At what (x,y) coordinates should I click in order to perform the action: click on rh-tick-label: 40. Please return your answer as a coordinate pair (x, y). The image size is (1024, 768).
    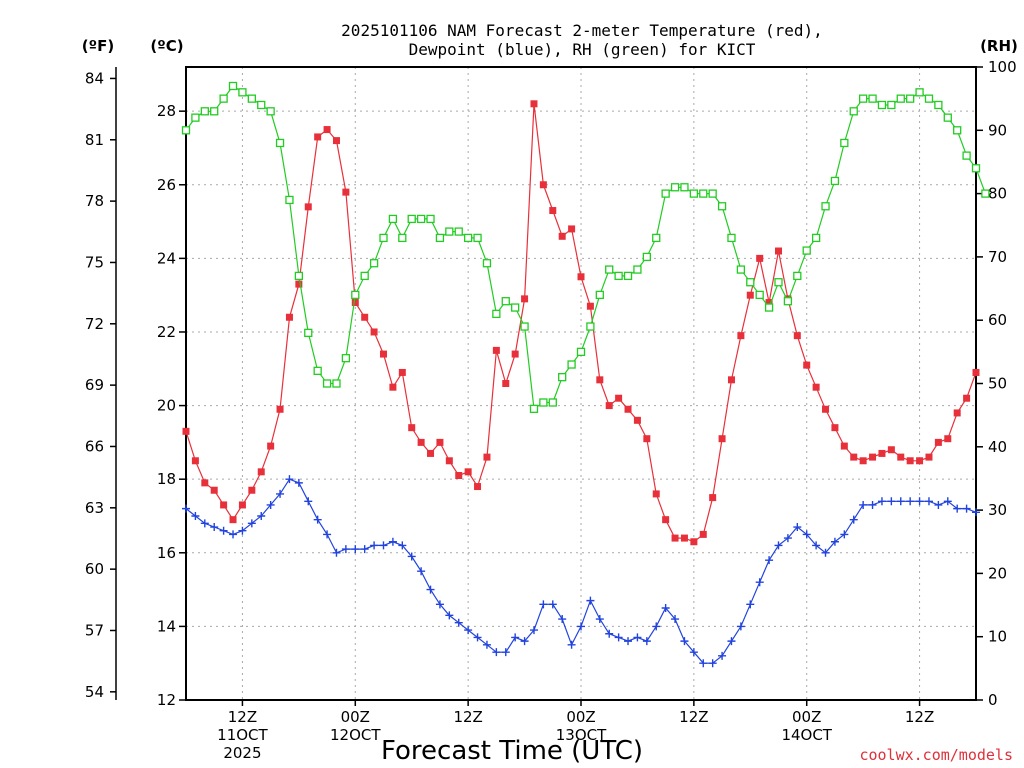
    Looking at the image, I should click on (997, 447).